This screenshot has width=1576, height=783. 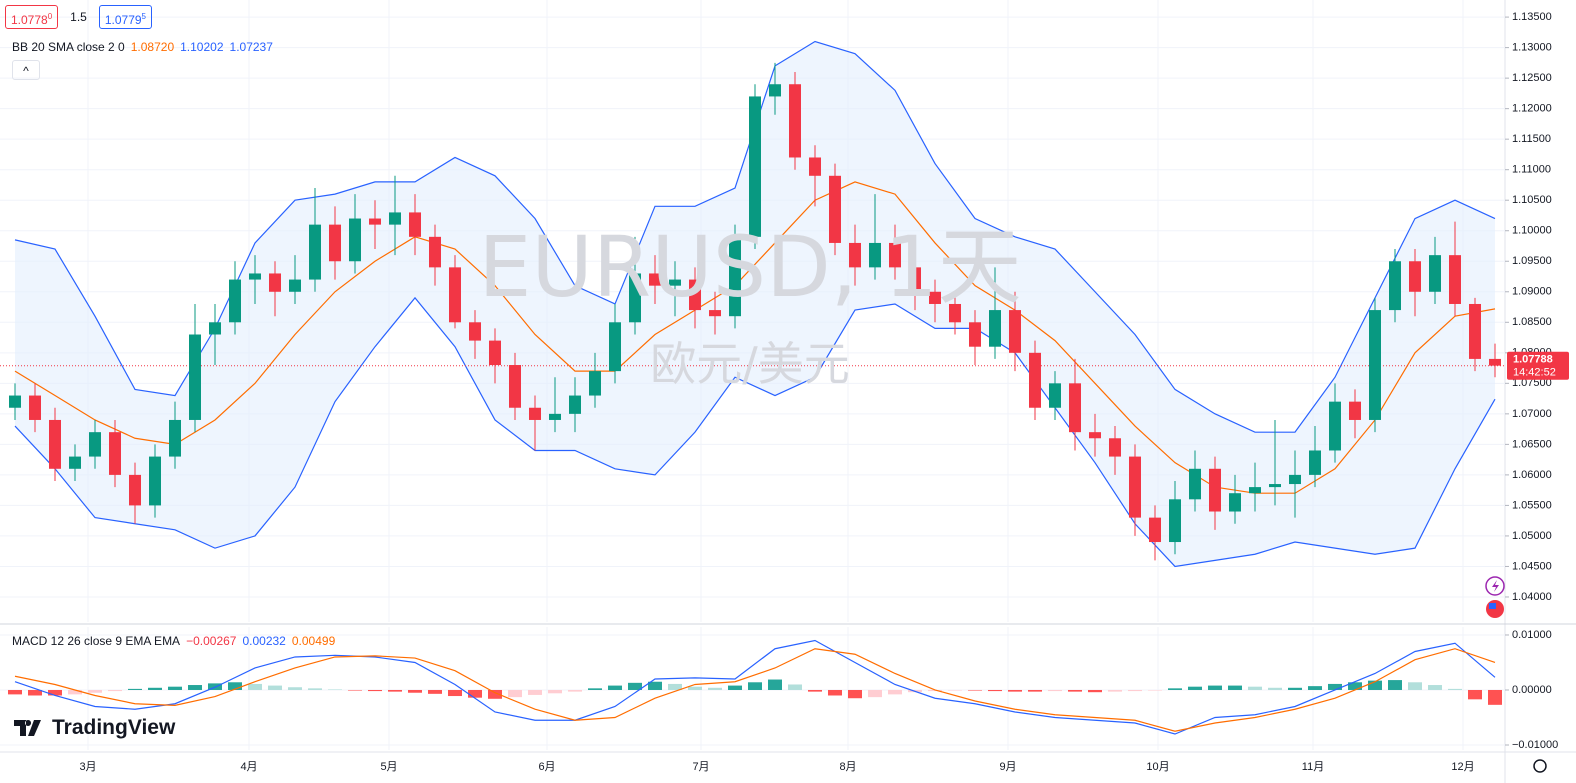 What do you see at coordinates (29, 20) in the screenshot?
I see `bid-price: 1.0778` at bounding box center [29, 20].